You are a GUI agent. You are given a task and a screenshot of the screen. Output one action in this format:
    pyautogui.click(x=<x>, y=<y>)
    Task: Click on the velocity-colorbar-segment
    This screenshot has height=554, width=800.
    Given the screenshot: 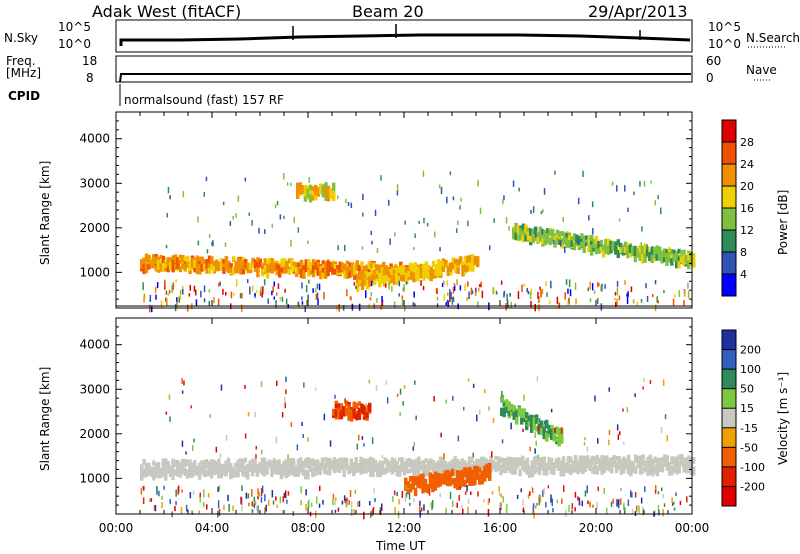 What is the action you would take?
    pyautogui.click(x=729, y=398)
    